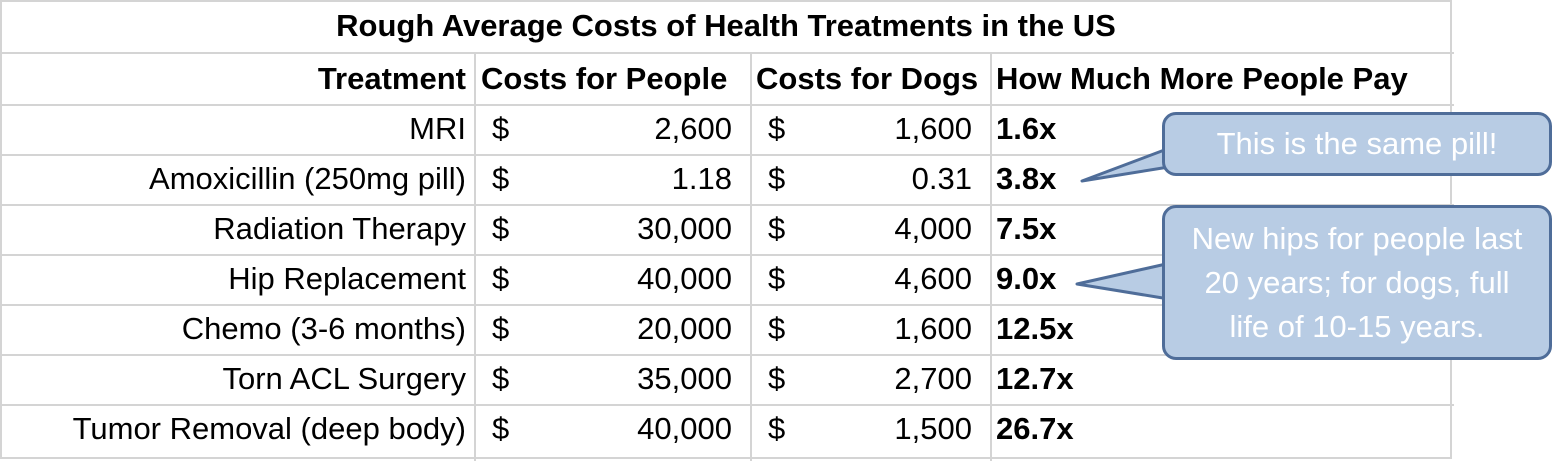 The image size is (1558, 461). I want to click on treatment-cell: Radiation Therapy, so click(339, 228).